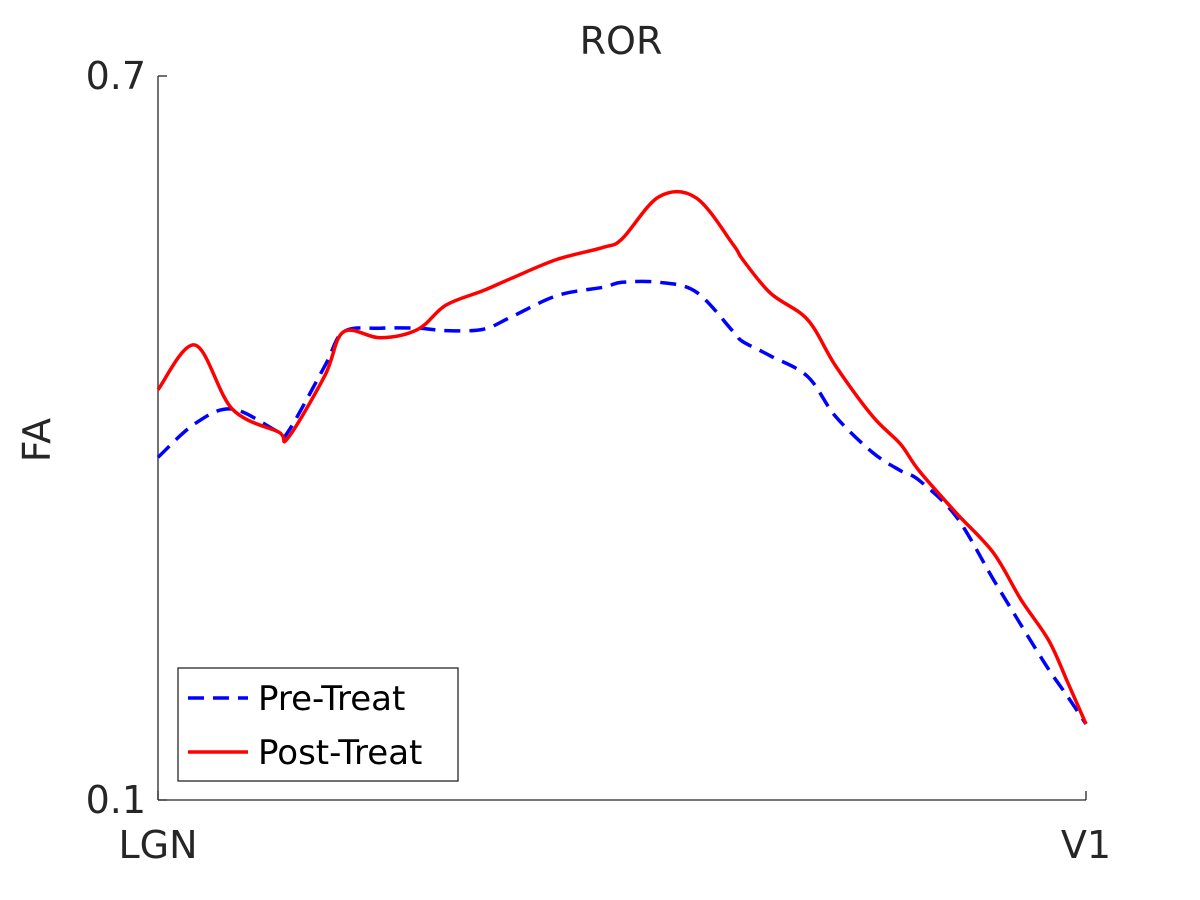  I want to click on legend-label: Pre-Treat, so click(331, 699).